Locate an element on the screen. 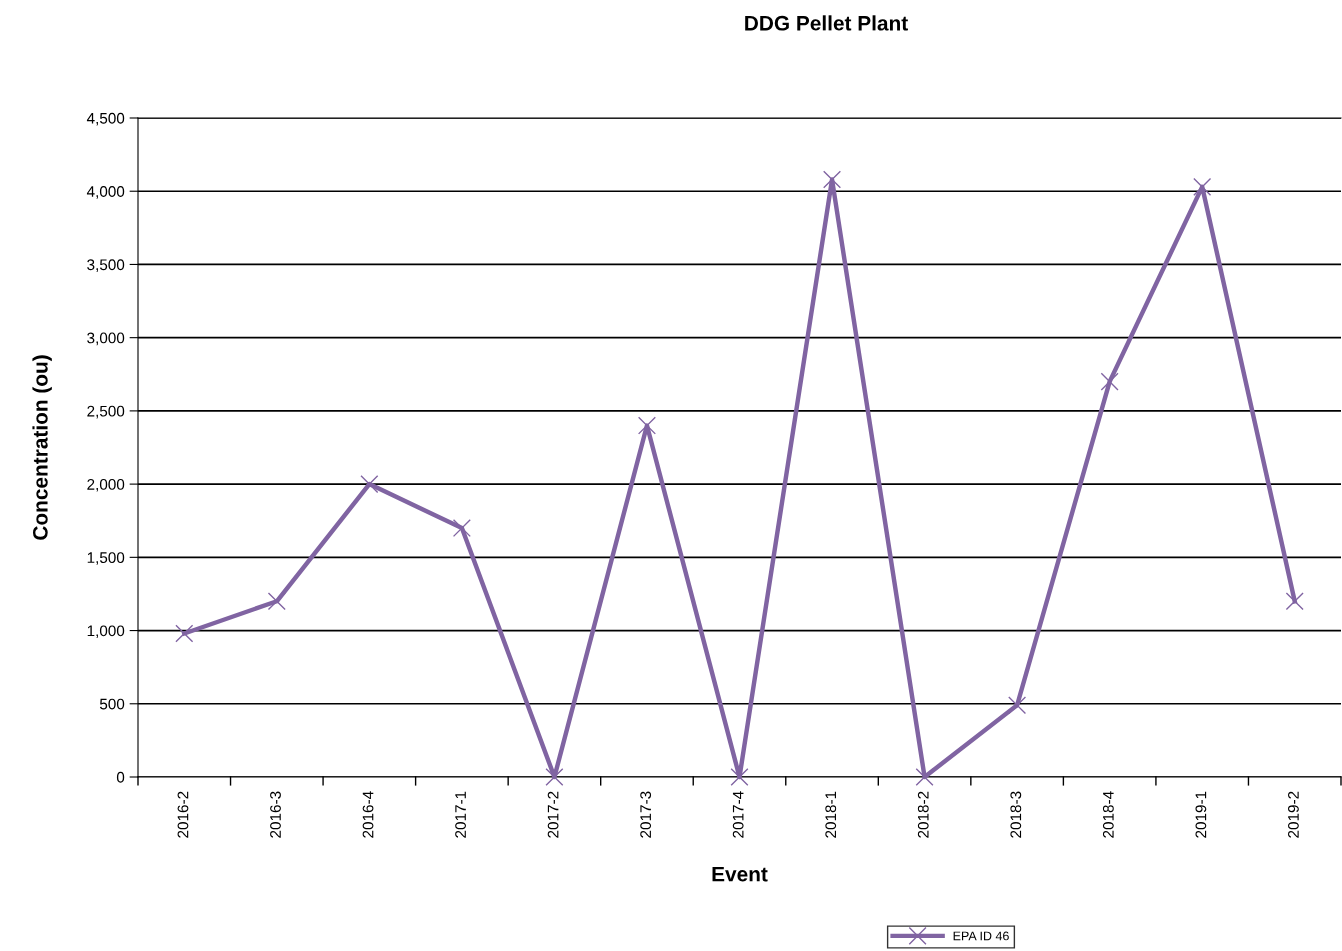 Image resolution: width=1342 pixels, height=951 pixels. y-axis-title: Concentration (ou) is located at coordinates (42, 447).